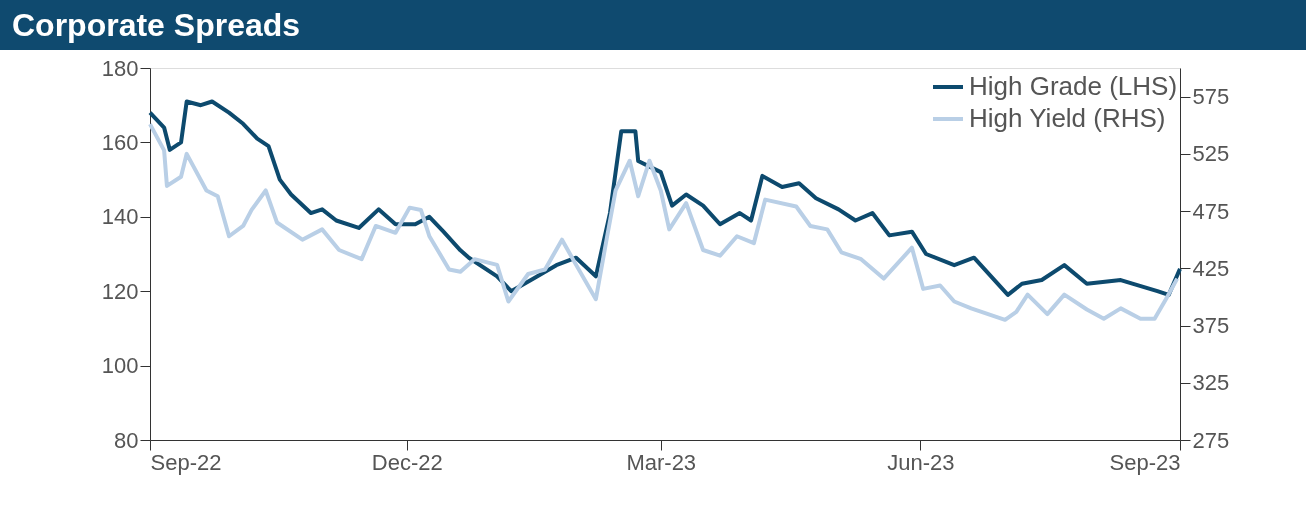 The width and height of the screenshot is (1316, 529). Describe the element at coordinates (1211, 326) in the screenshot. I see `y2-tick-label: 375` at that location.